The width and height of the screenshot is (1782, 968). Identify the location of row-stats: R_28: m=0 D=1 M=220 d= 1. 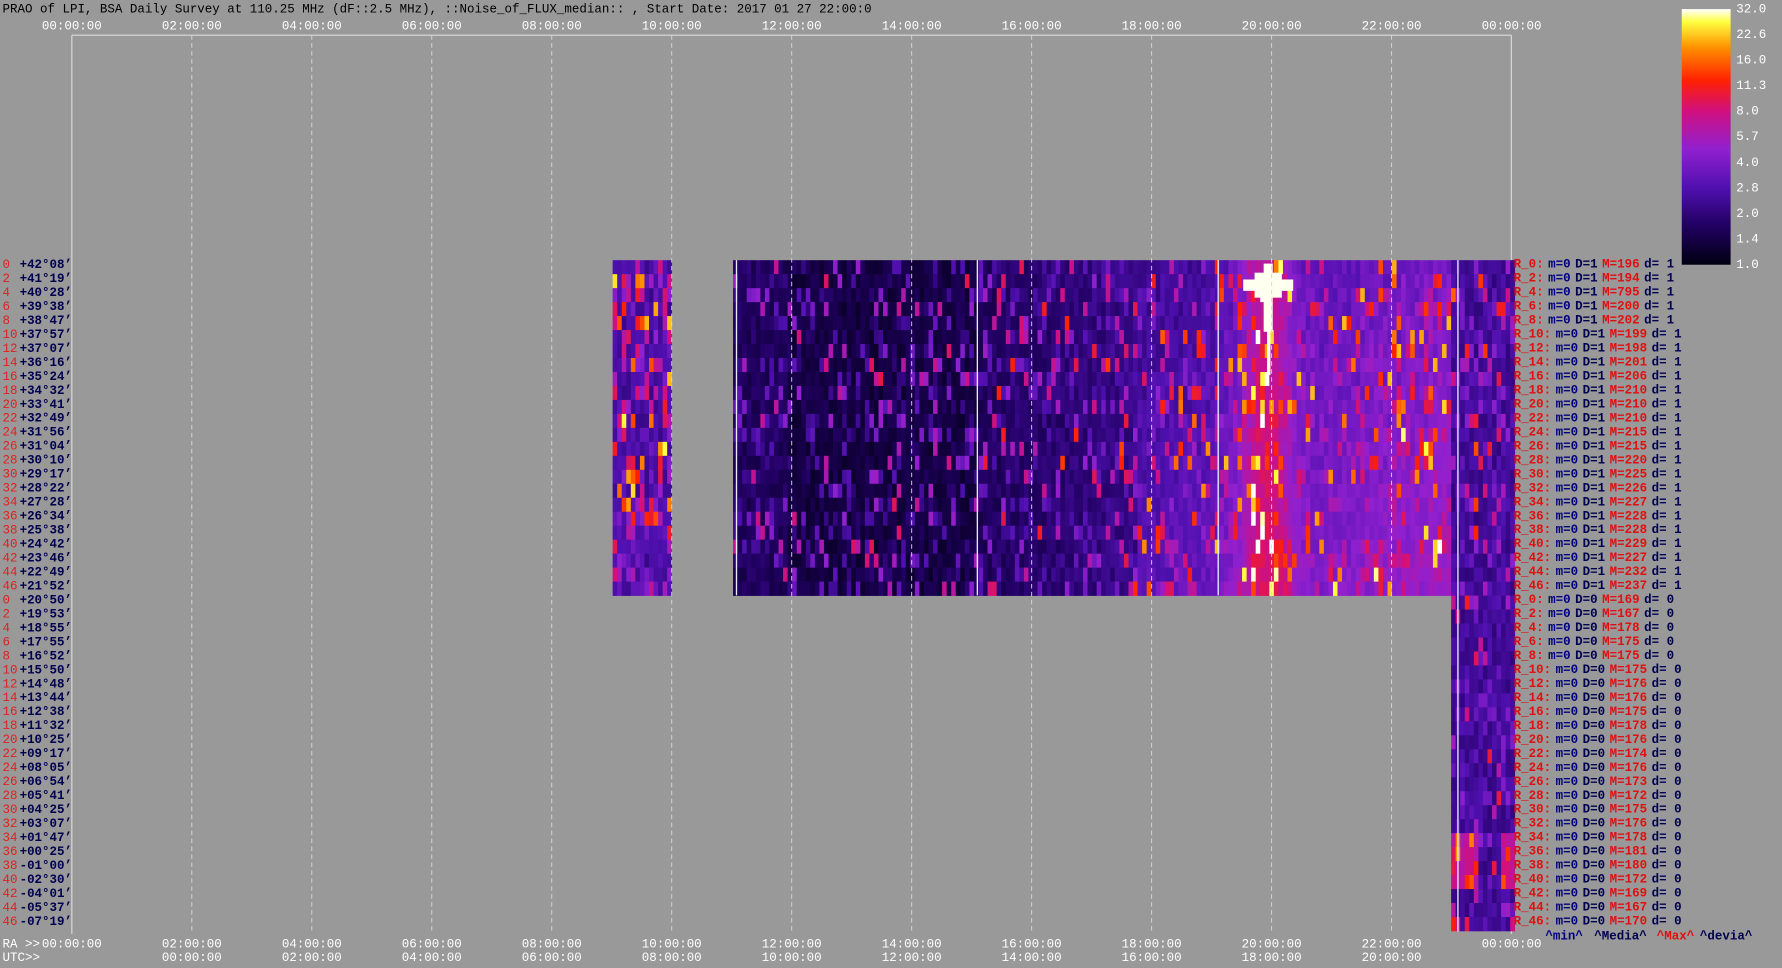
(1598, 461).